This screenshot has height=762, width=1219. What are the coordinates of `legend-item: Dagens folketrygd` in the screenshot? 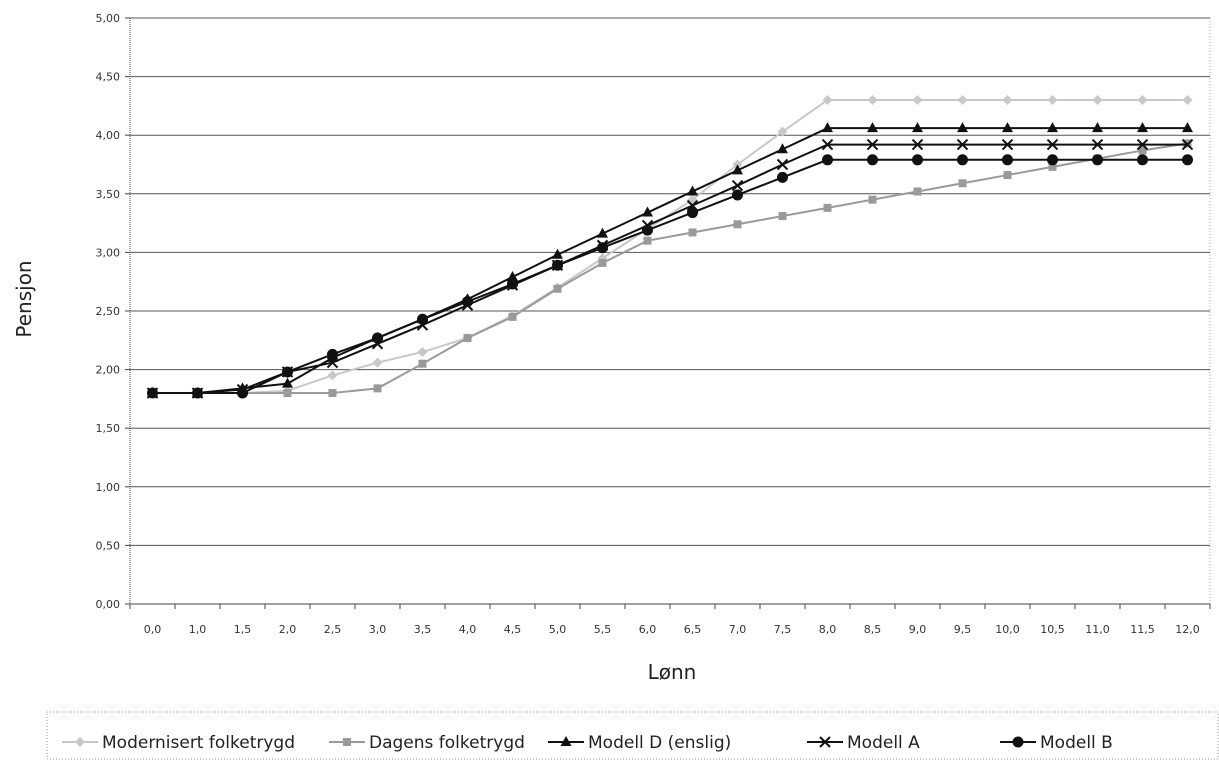 It's located at (427, 743).